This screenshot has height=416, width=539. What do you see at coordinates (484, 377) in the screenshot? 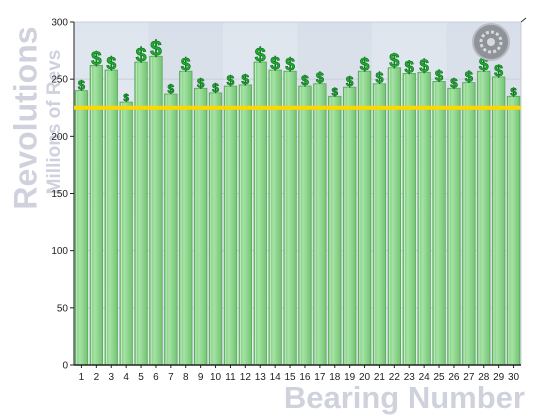
I see `x-tick-label: 28` at bounding box center [484, 377].